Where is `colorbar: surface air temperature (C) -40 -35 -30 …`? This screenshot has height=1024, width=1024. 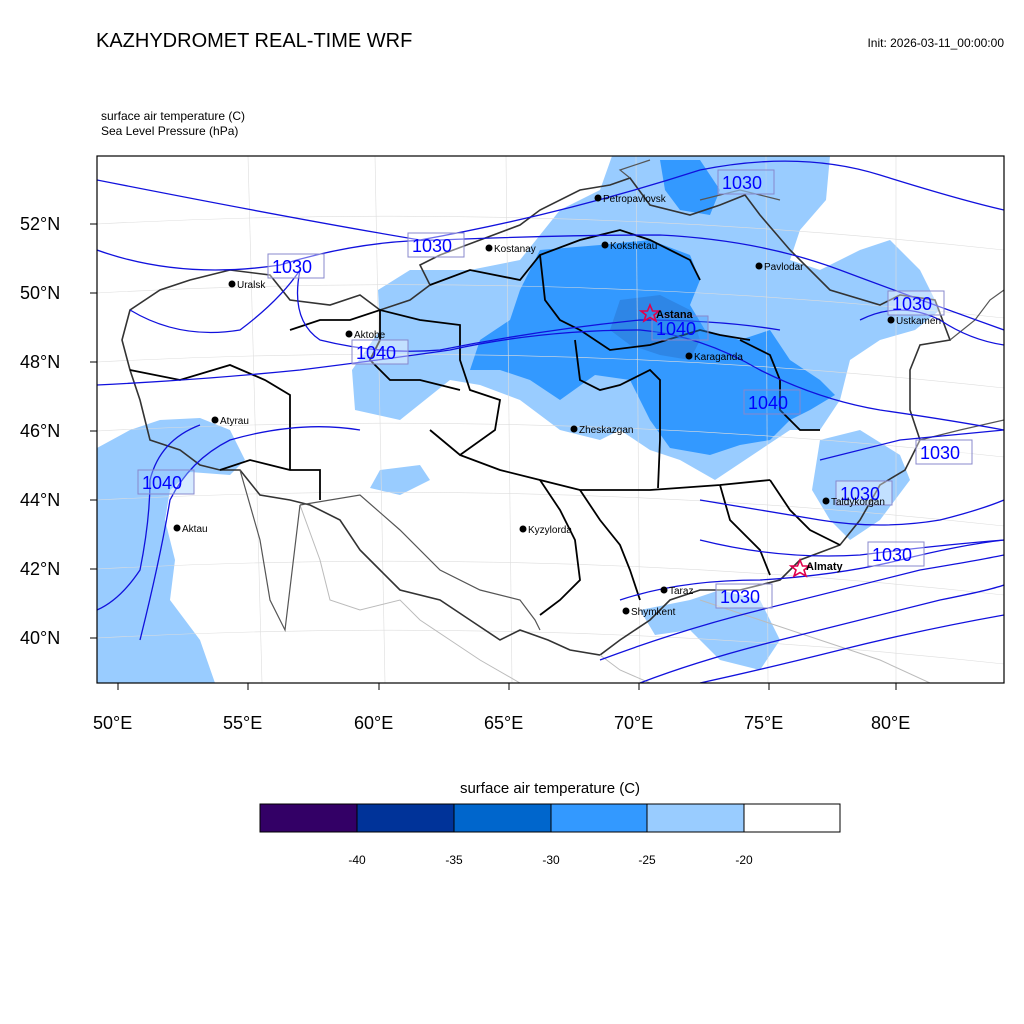 colorbar: surface air temperature (C) -40 -35 -30 … is located at coordinates (550, 823).